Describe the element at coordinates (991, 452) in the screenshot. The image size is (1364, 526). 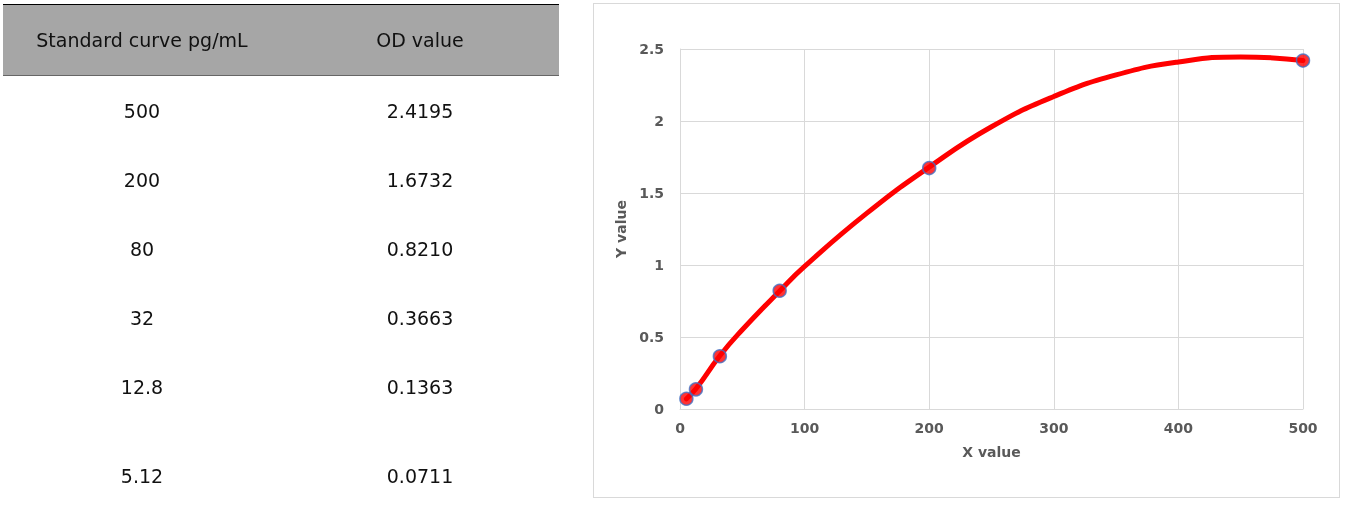
I see `x-axis-title: X value` at that location.